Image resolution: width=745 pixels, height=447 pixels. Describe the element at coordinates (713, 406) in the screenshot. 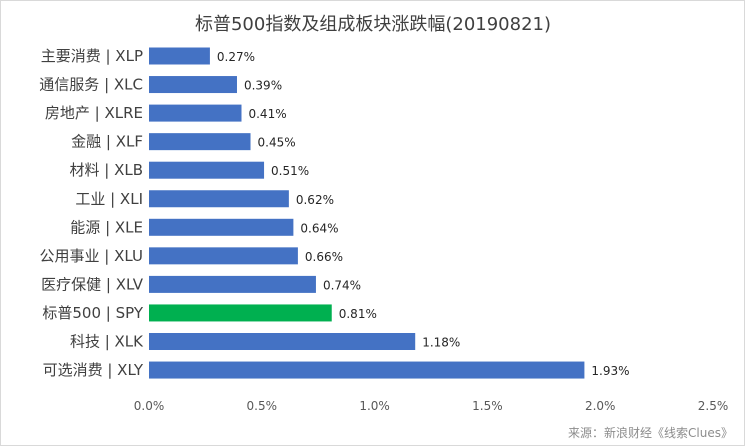

I see `x-tick-label: 2.5%` at that location.